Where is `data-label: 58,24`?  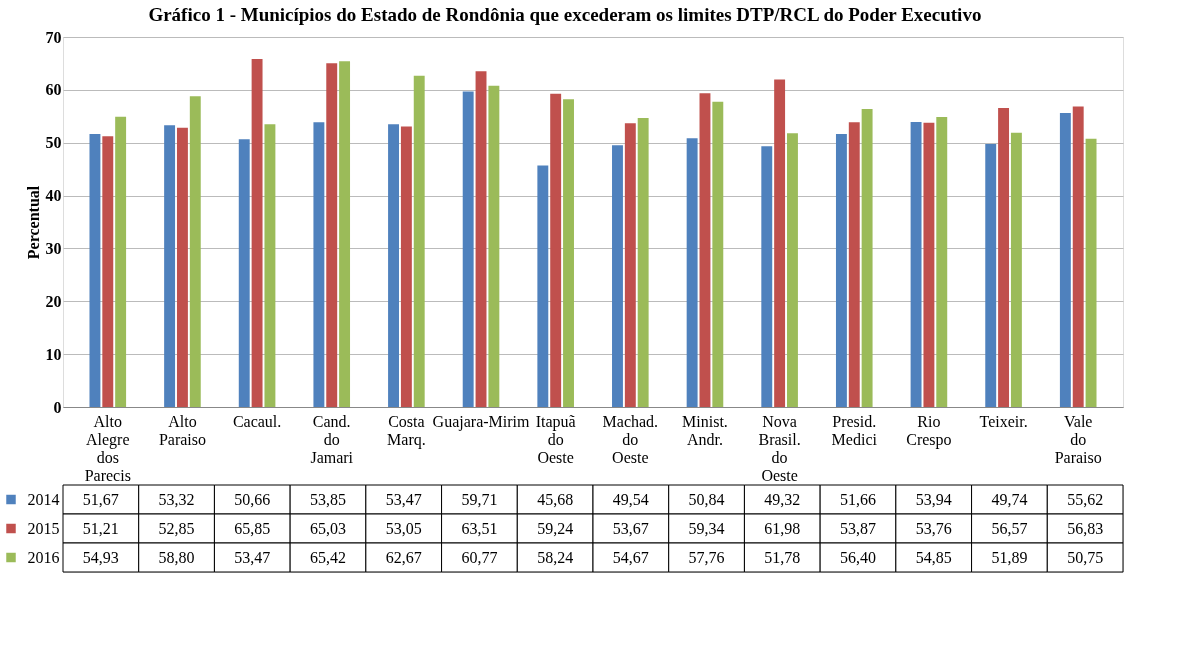
data-label: 58,24 is located at coordinates (555, 557).